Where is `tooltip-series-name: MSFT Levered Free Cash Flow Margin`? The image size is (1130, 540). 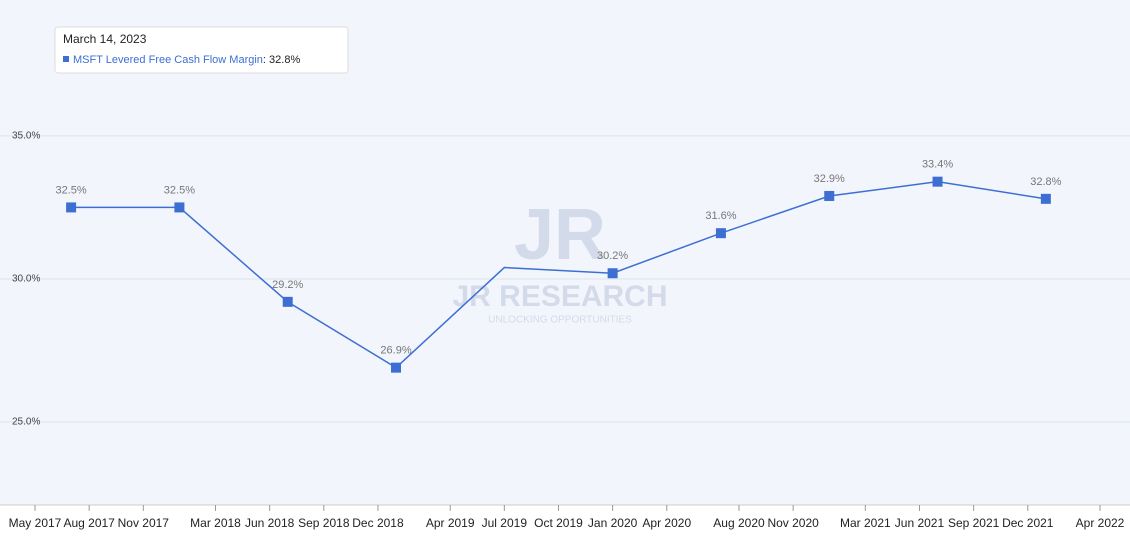 tooltip-series-name: MSFT Levered Free Cash Flow Margin is located at coordinates (168, 60).